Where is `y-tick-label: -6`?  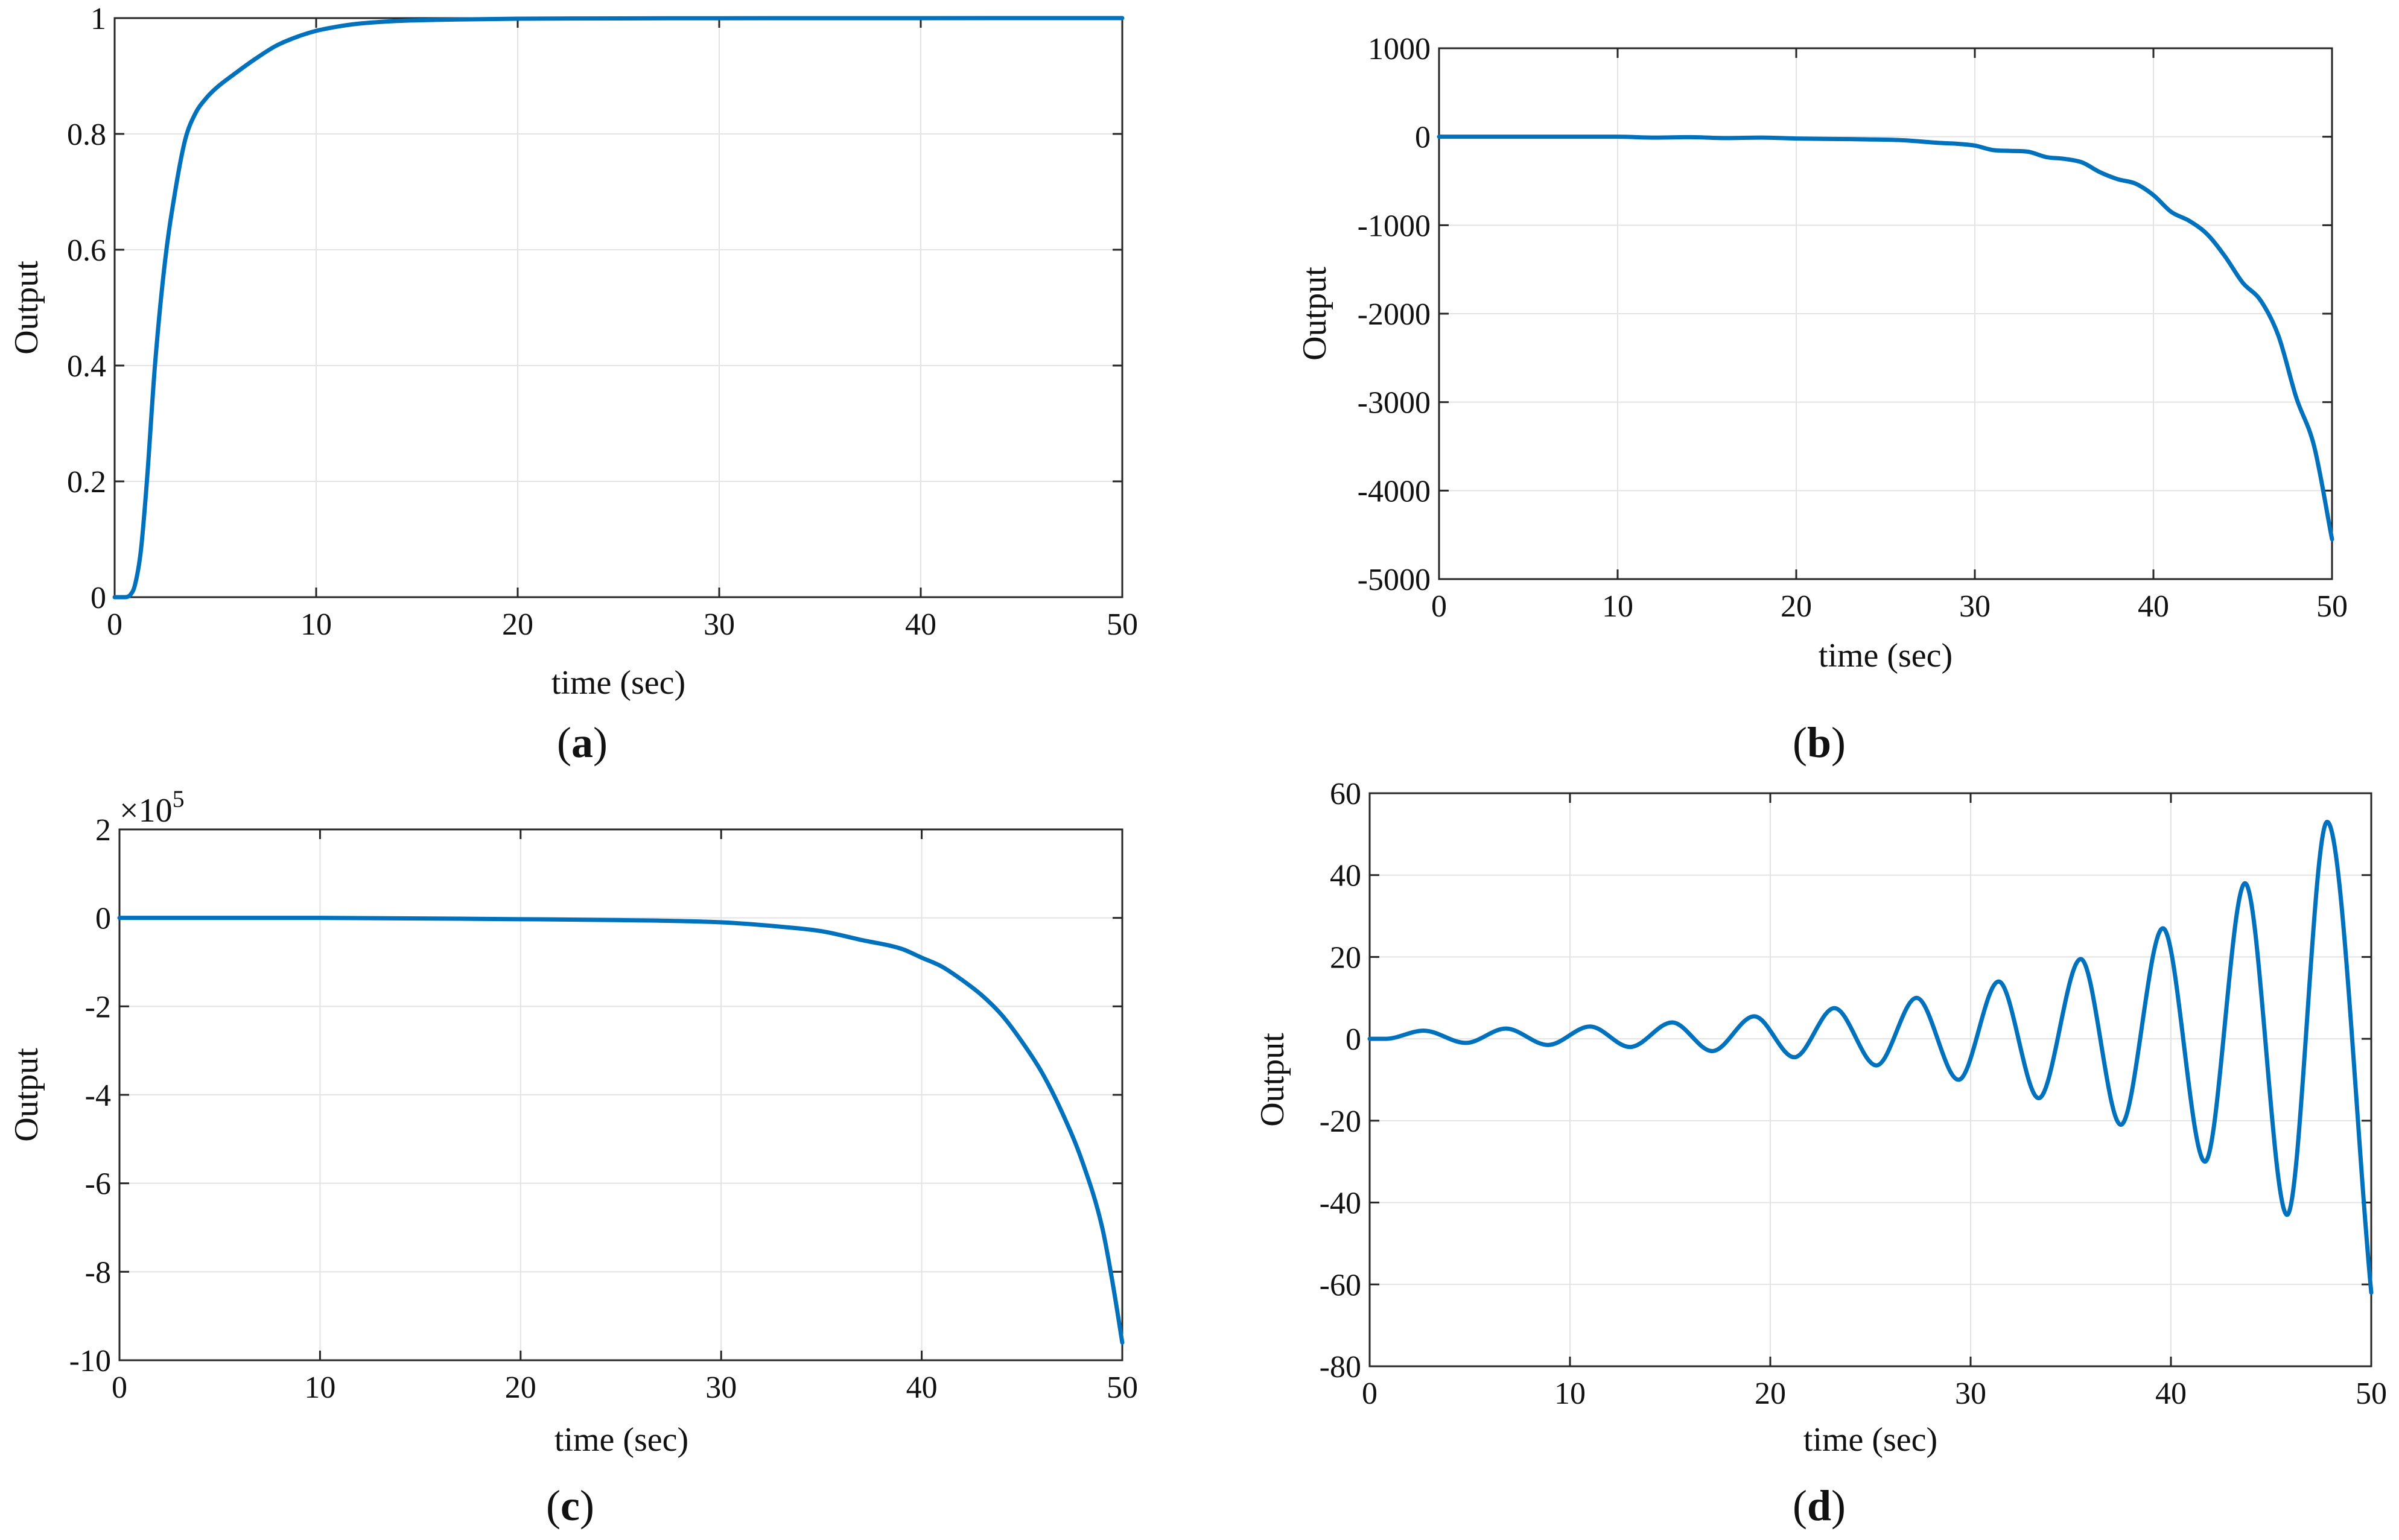 y-tick-label: -6 is located at coordinates (98, 1184).